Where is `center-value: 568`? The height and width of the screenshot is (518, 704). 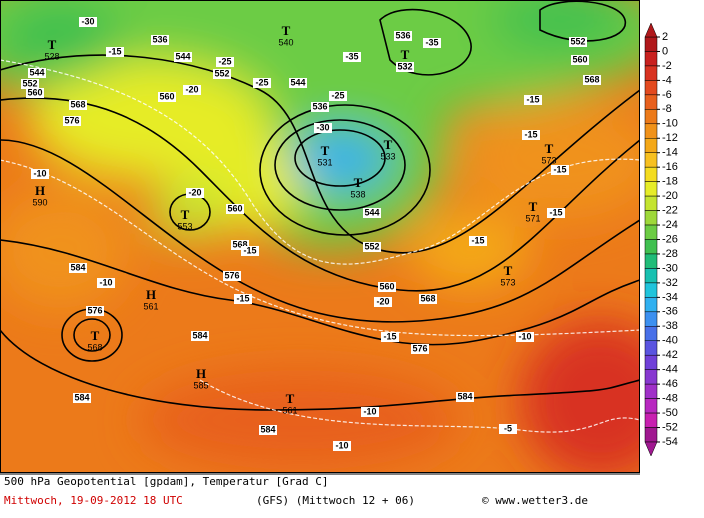
center-value: 568 is located at coordinates (94, 347).